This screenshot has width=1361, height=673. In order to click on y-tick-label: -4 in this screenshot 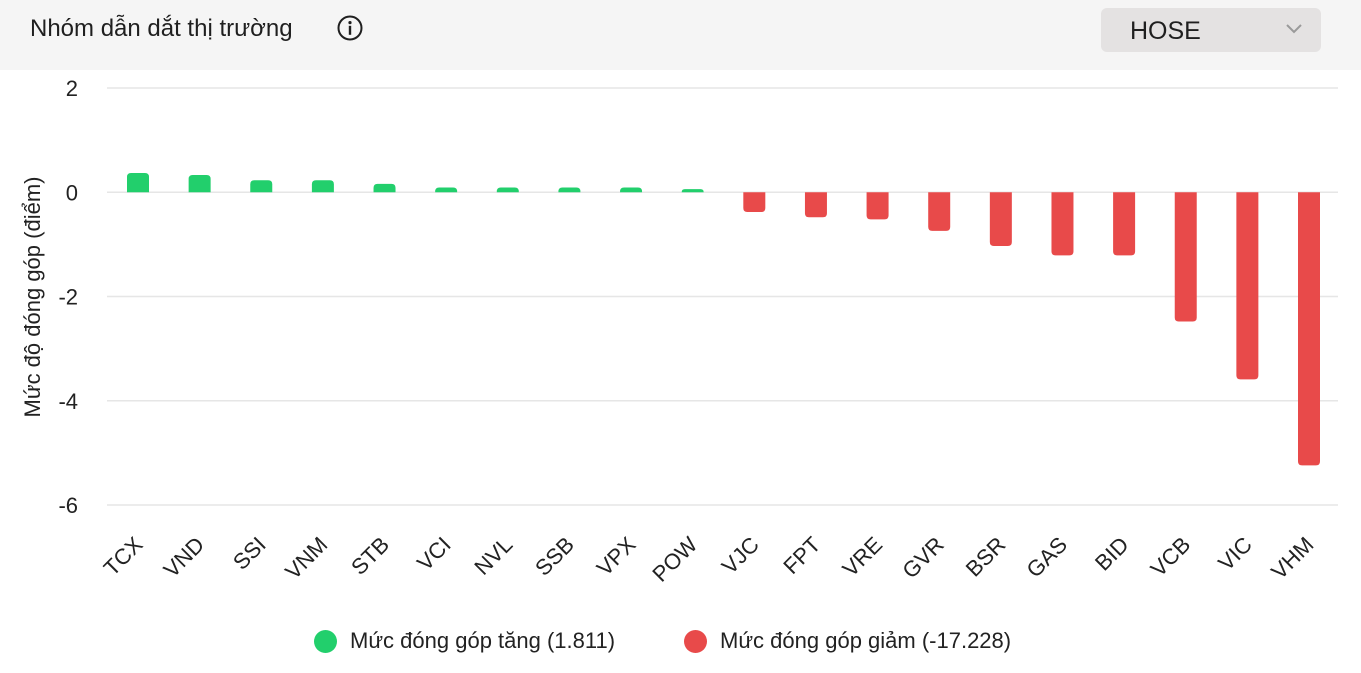, I will do `click(68, 401)`.